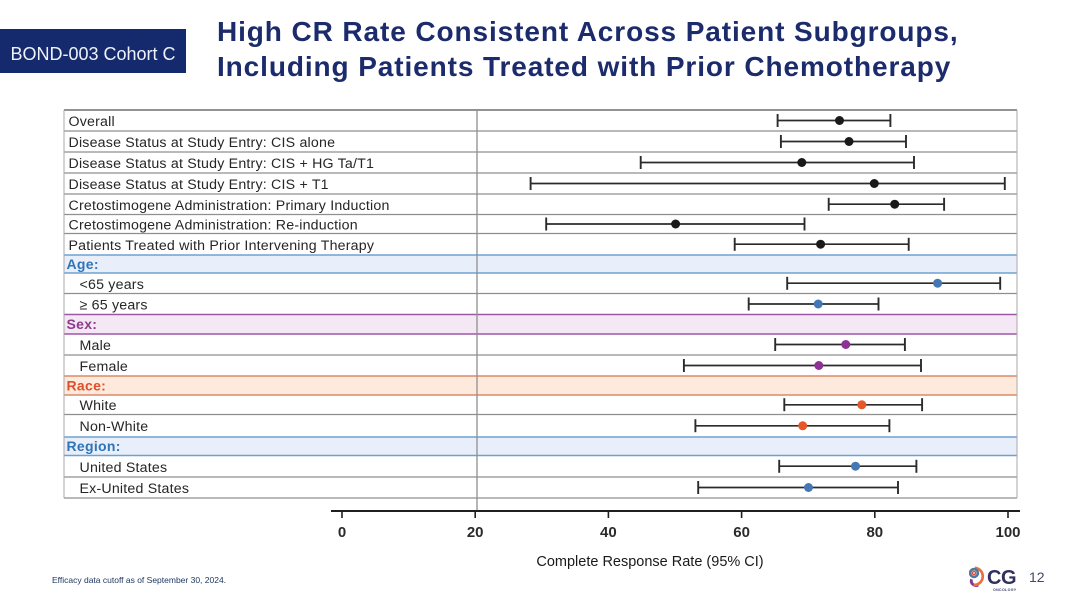  I want to click on svg-text: 20, so click(475, 532).